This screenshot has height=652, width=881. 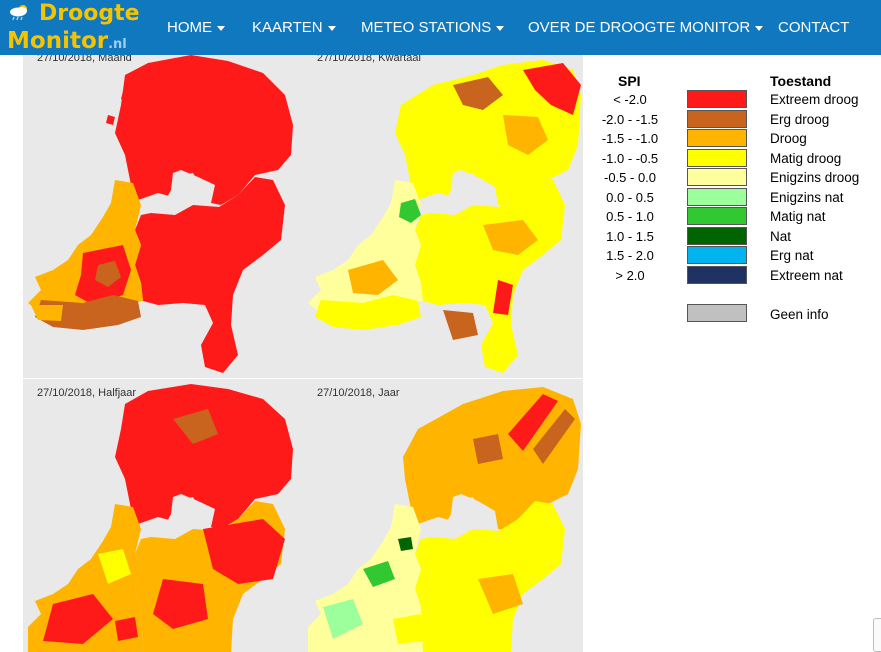 What do you see at coordinates (806, 275) in the screenshot?
I see `legend-label: Extreem nat` at bounding box center [806, 275].